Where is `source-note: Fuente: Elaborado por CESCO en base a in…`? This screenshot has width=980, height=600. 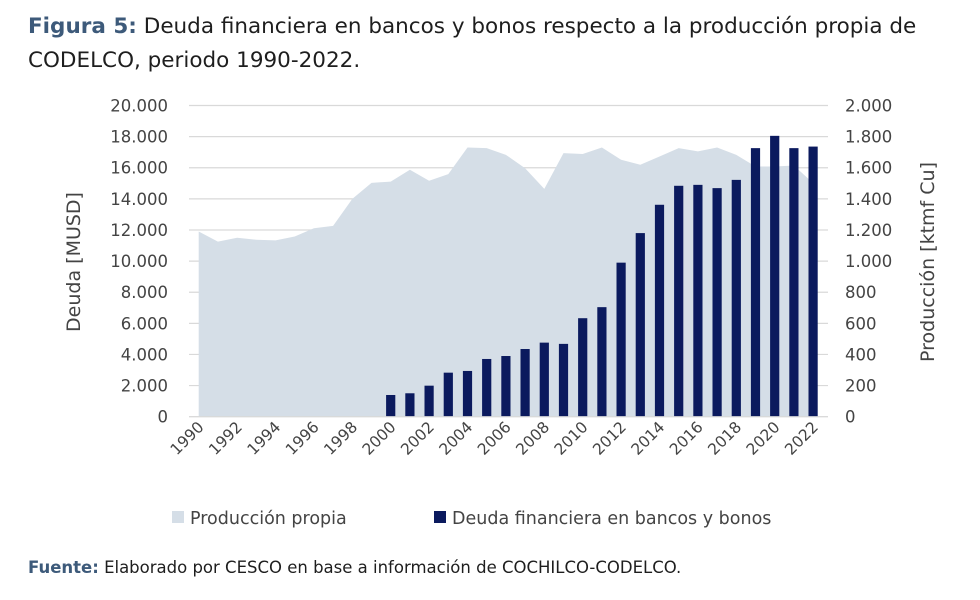
source-note: Fuente: Elaborado por CESCO en base a in… is located at coordinates (354, 567).